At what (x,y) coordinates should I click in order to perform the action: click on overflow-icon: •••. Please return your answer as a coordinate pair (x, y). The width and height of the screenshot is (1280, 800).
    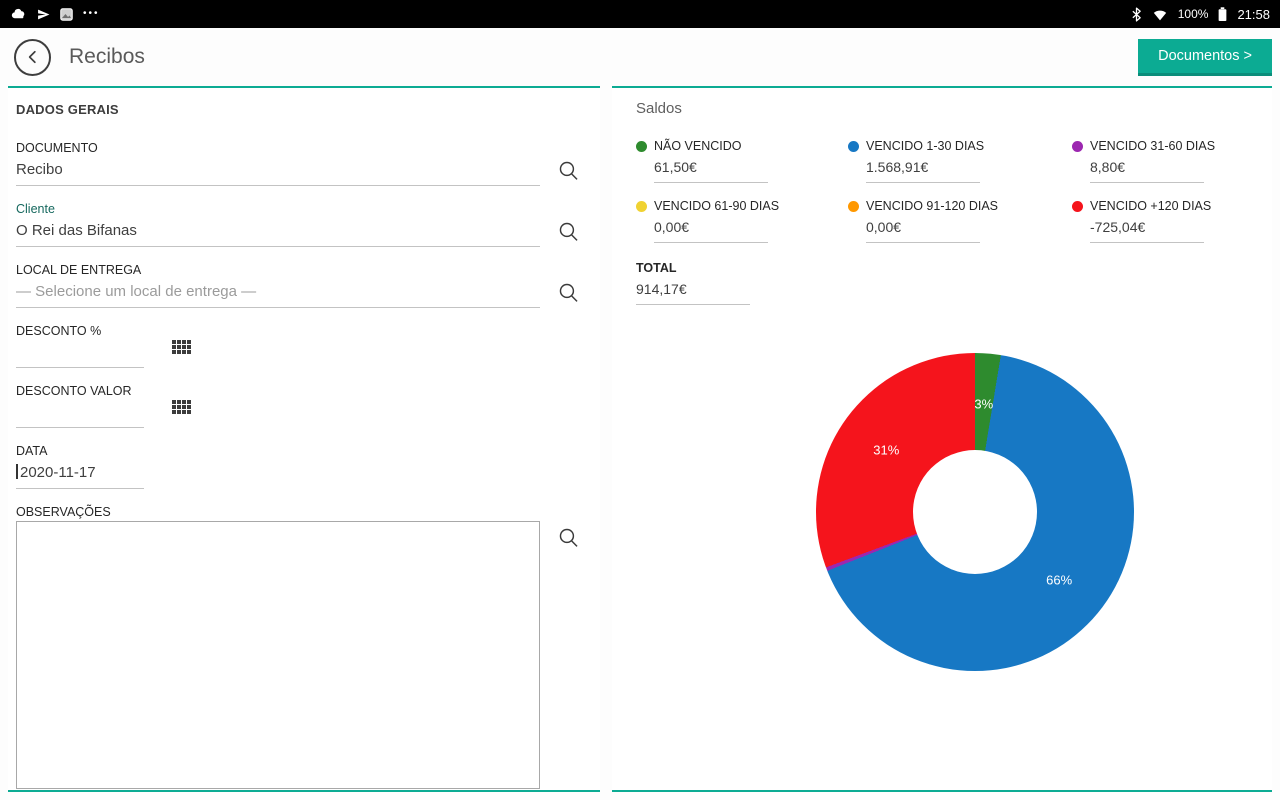
    Looking at the image, I should click on (91, 13).